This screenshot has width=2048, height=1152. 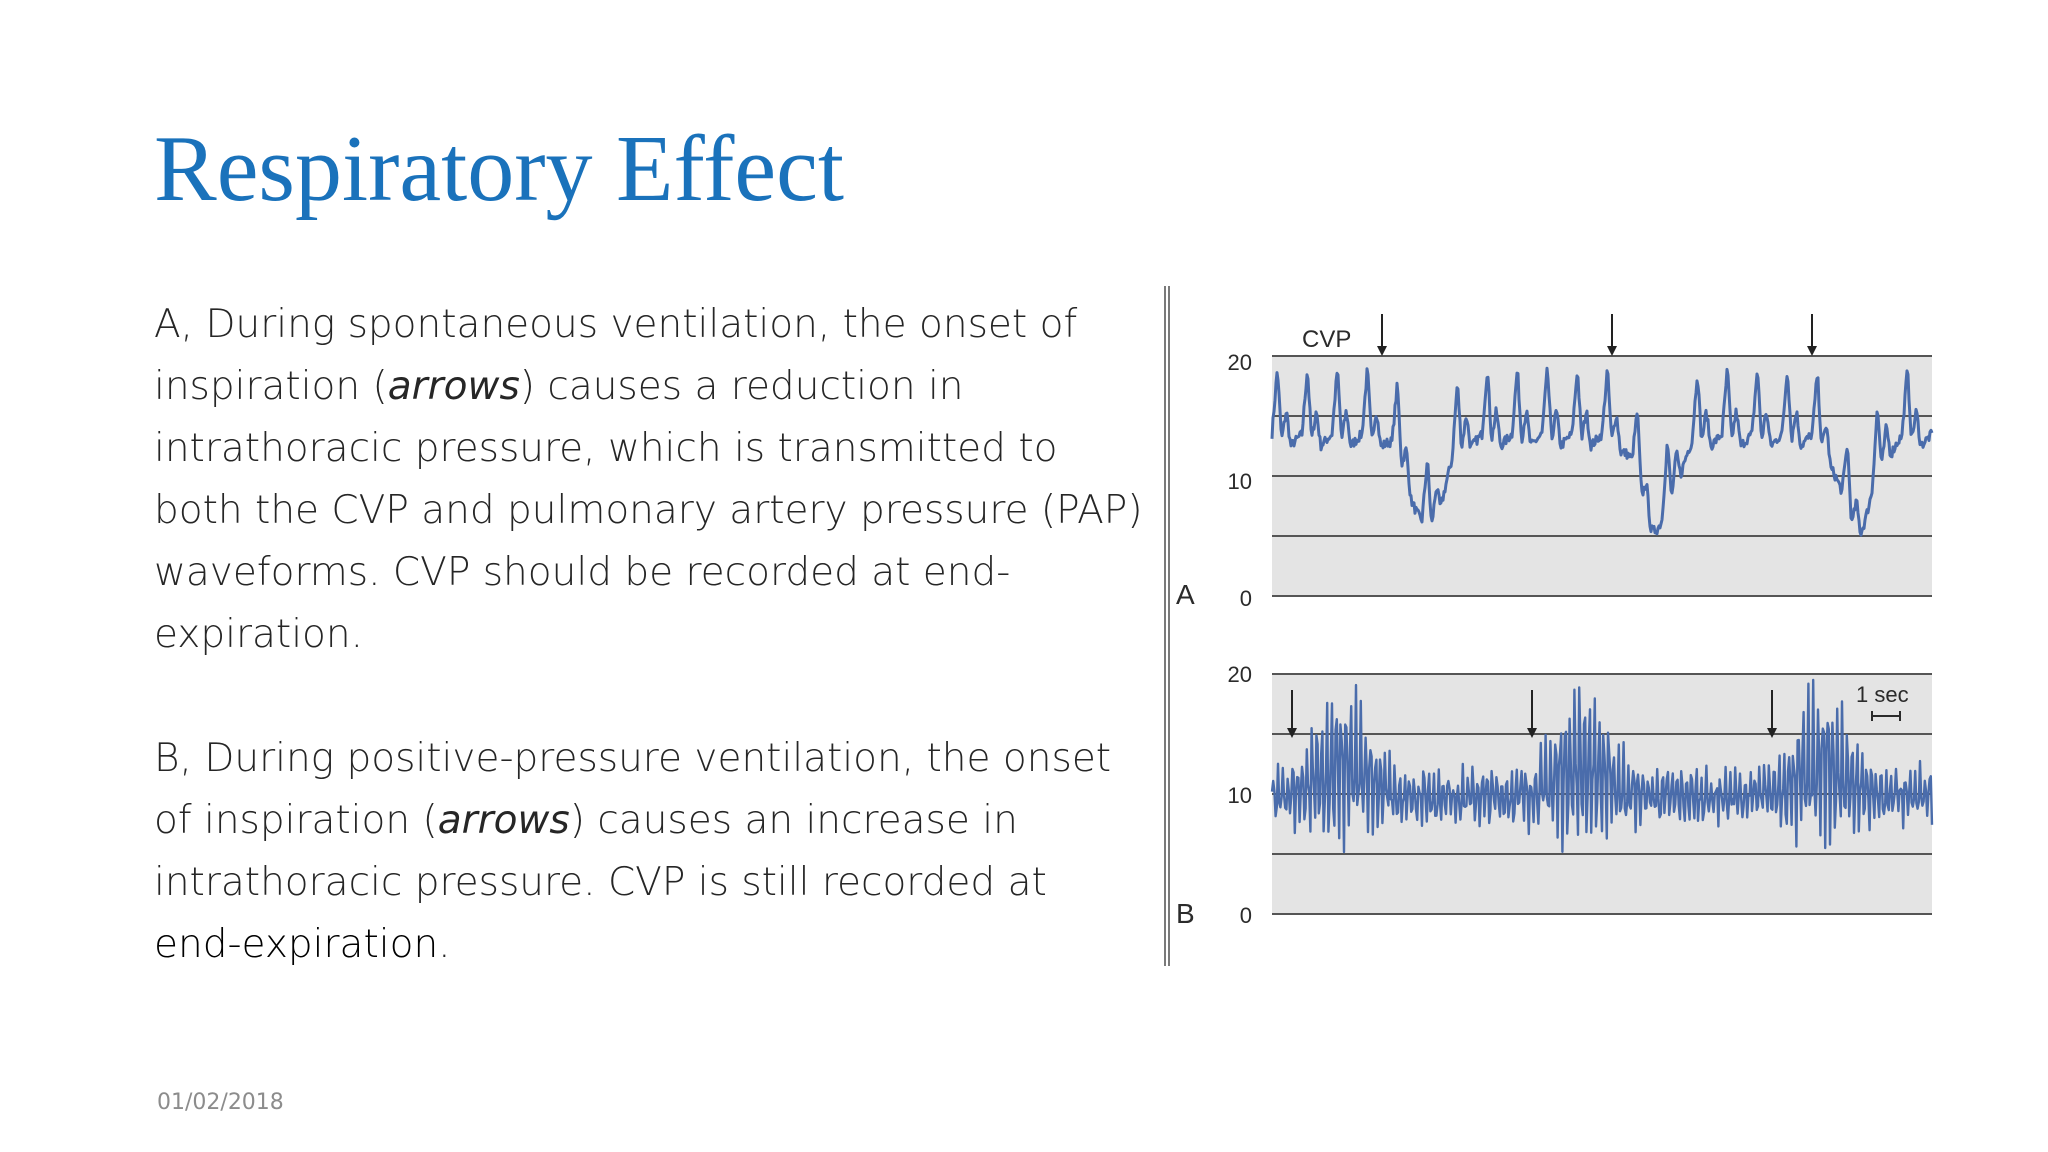 I want to click on vertical-divider, so click(x=1167, y=626).